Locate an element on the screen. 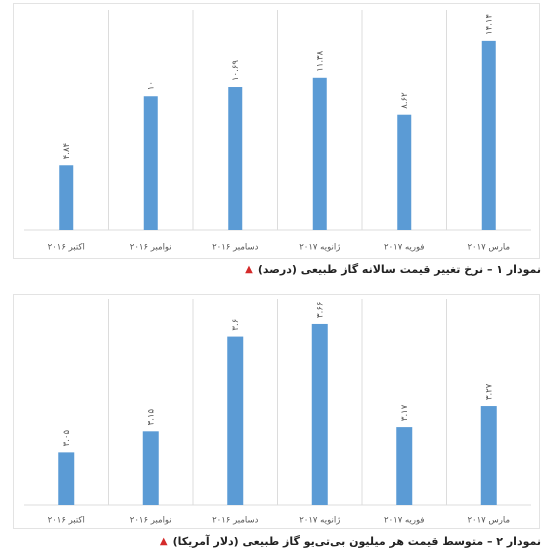 This screenshot has width=554, height=557. chart-1-category-label: فوریه ۲۰۱۷ is located at coordinates (404, 248).